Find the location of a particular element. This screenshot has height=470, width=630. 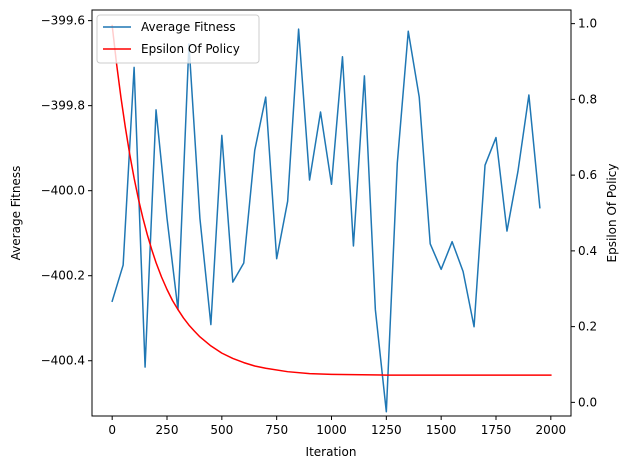

y-right-tick-label: 0.4 is located at coordinates (587, 251).